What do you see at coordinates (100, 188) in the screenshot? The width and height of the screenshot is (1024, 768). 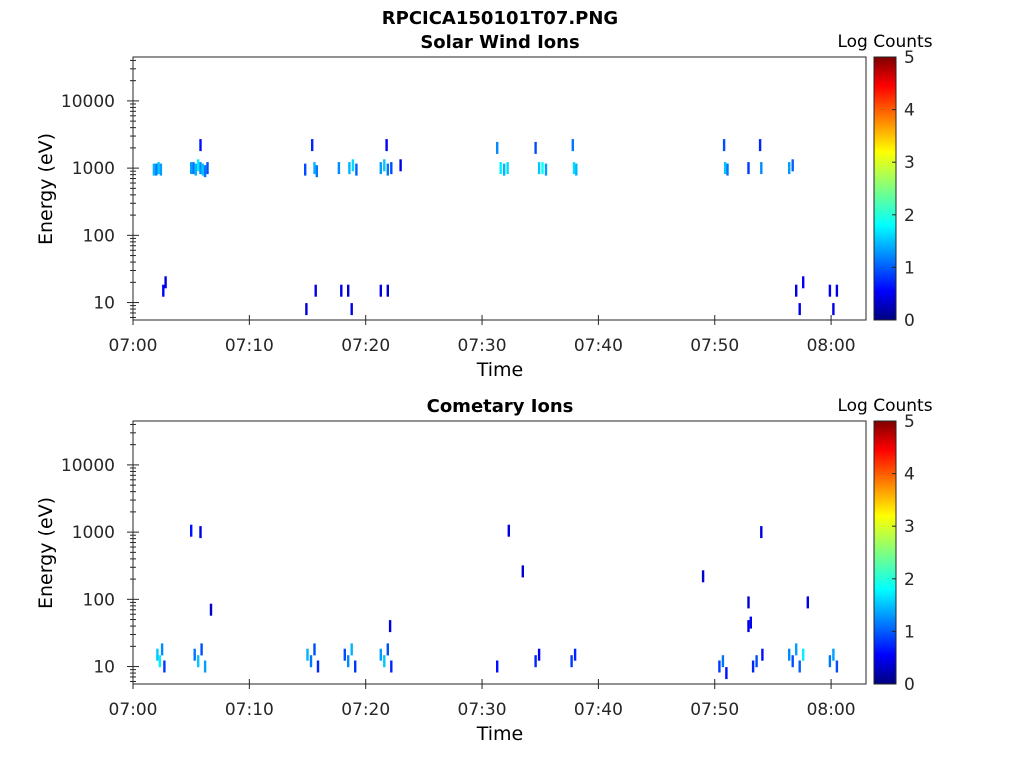 I see `y-axis: 10 100 1000 10000` at bounding box center [100, 188].